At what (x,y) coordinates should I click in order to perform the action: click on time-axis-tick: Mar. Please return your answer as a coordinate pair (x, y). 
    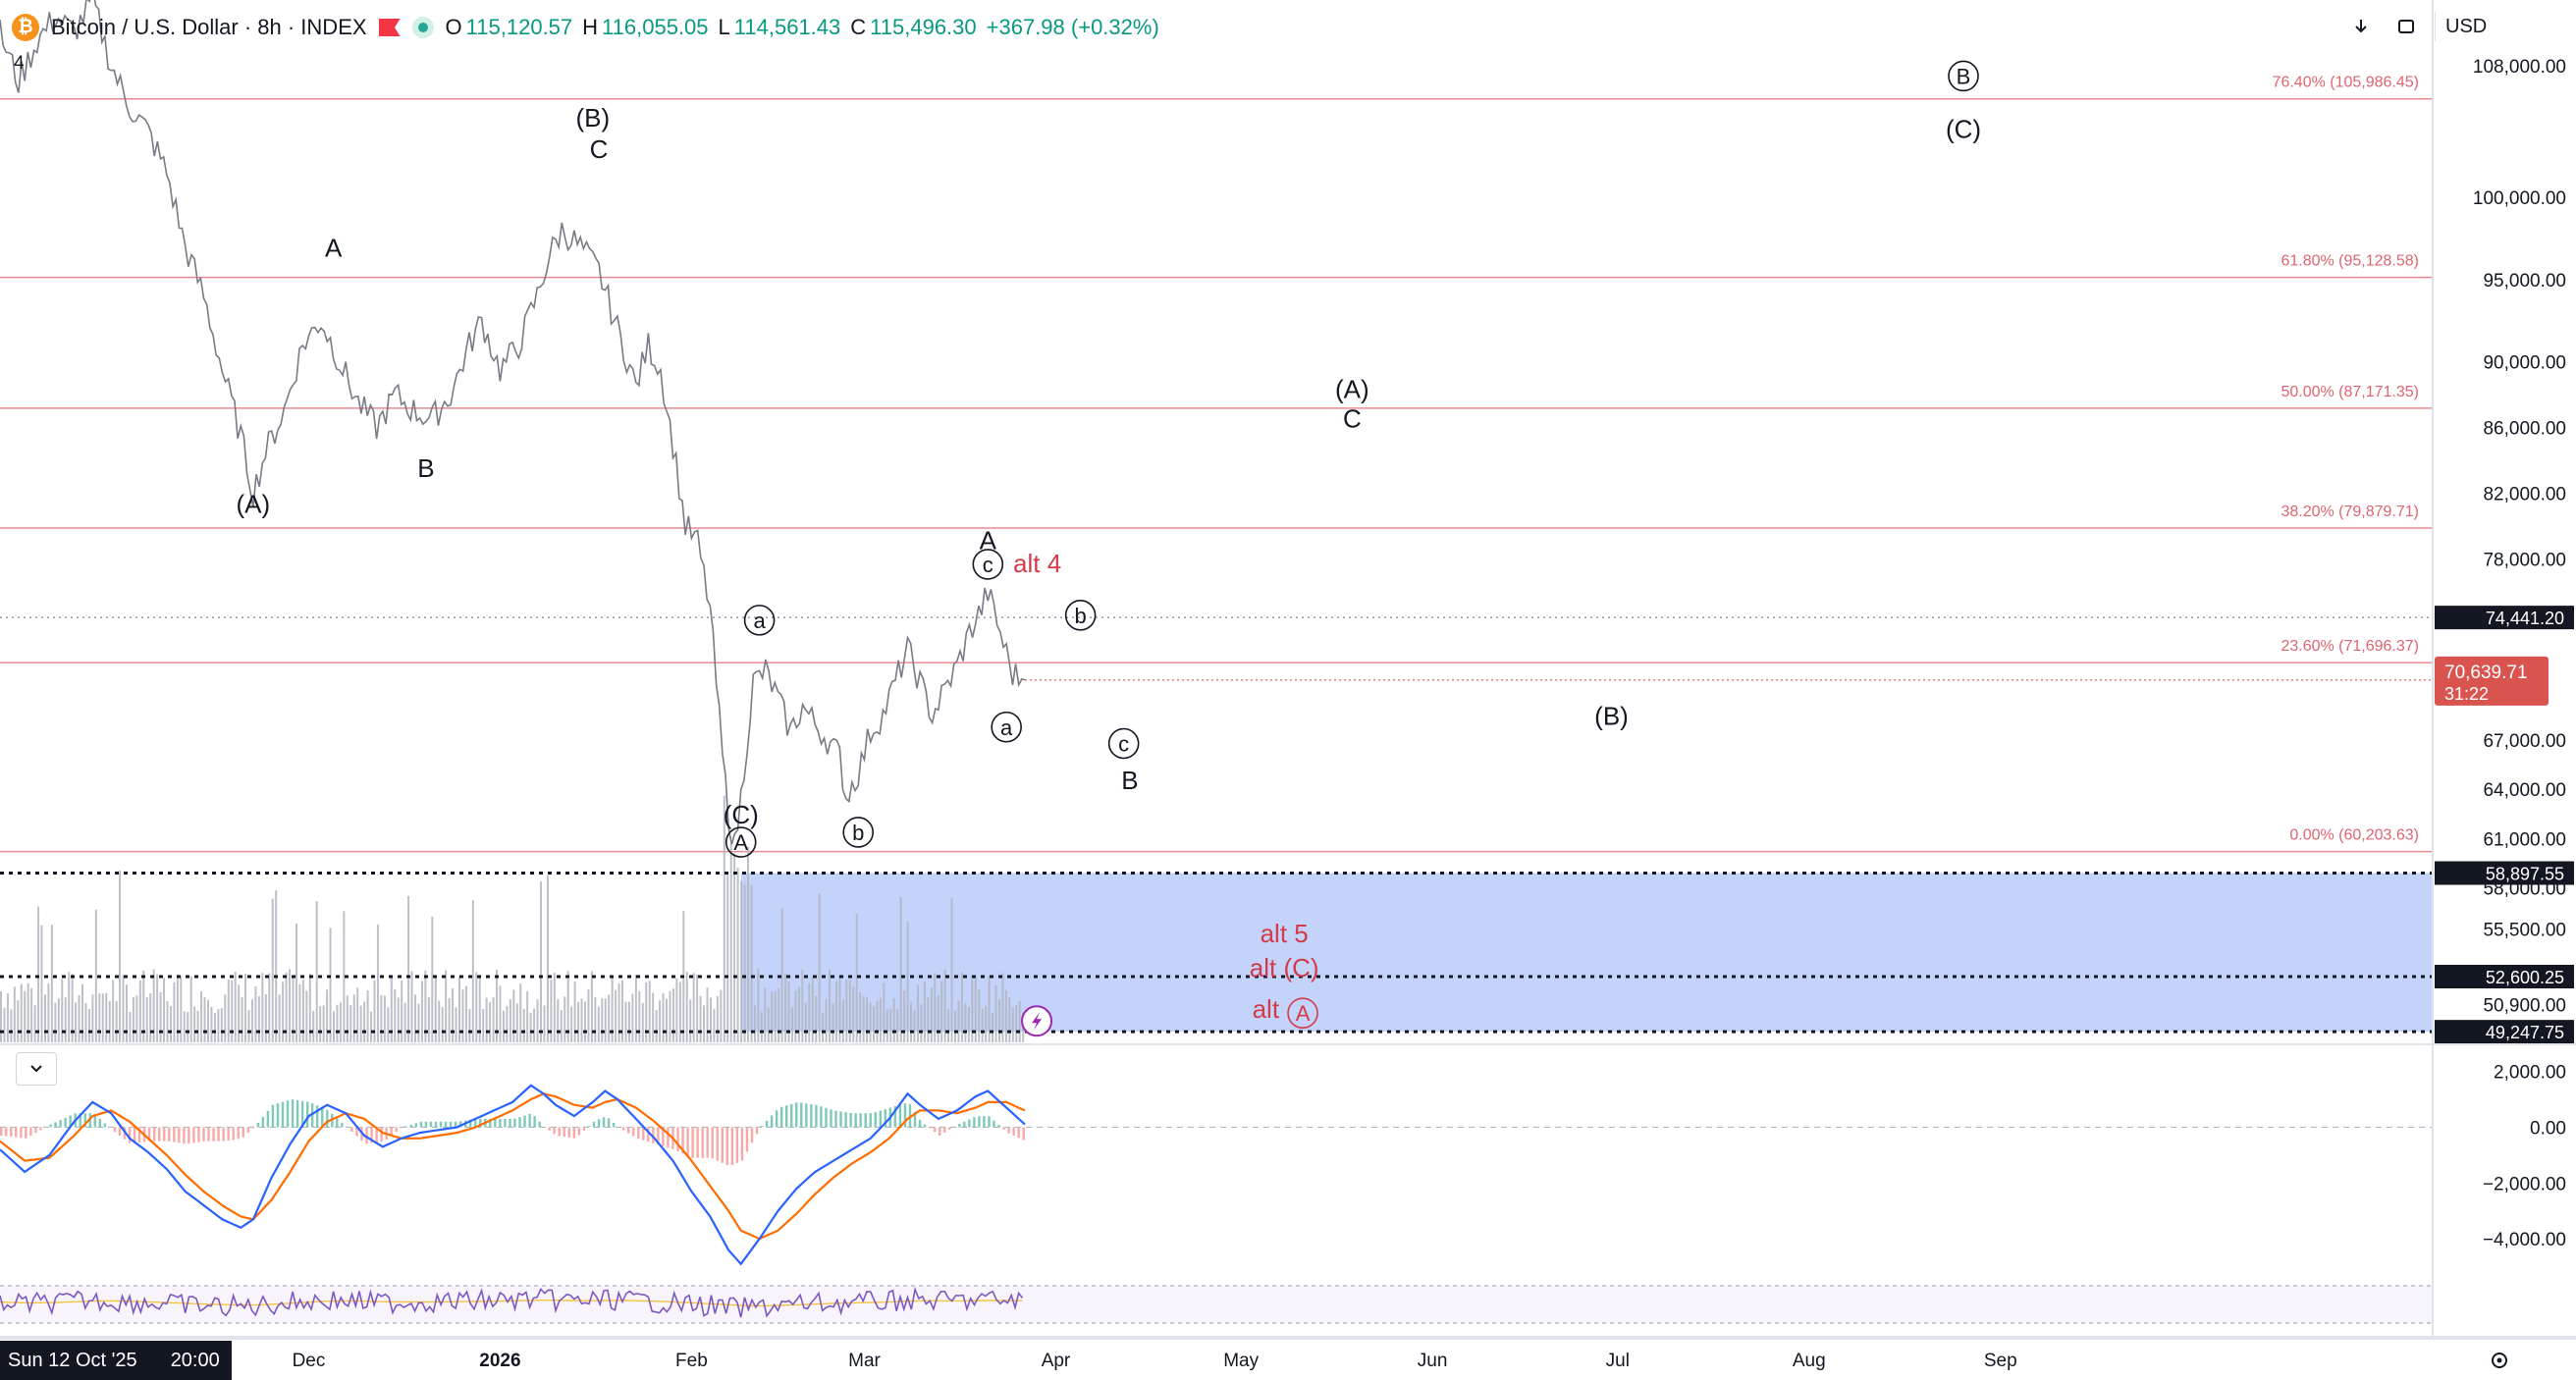
    Looking at the image, I should click on (864, 1361).